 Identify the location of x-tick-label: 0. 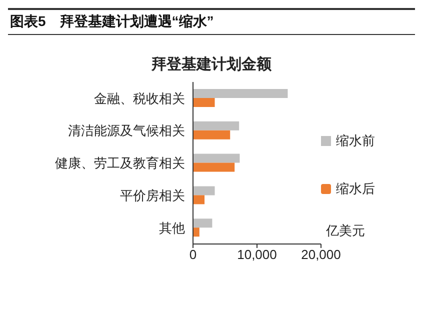
(193, 254).